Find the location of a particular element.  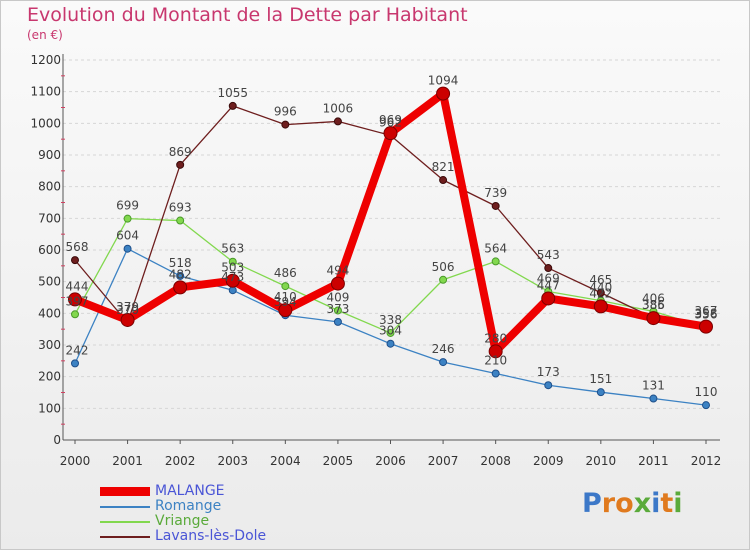

legend-swatch-romange is located at coordinates (125, 507).